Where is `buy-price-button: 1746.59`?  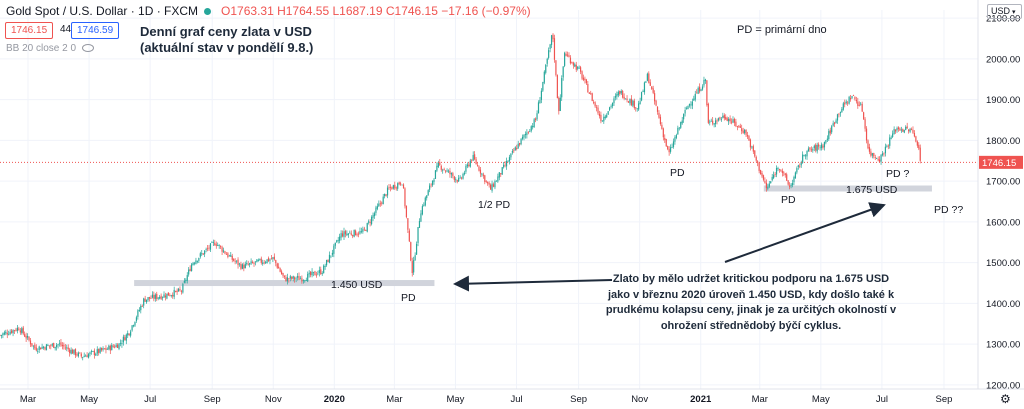
buy-price-button: 1746.59 is located at coordinates (95, 30).